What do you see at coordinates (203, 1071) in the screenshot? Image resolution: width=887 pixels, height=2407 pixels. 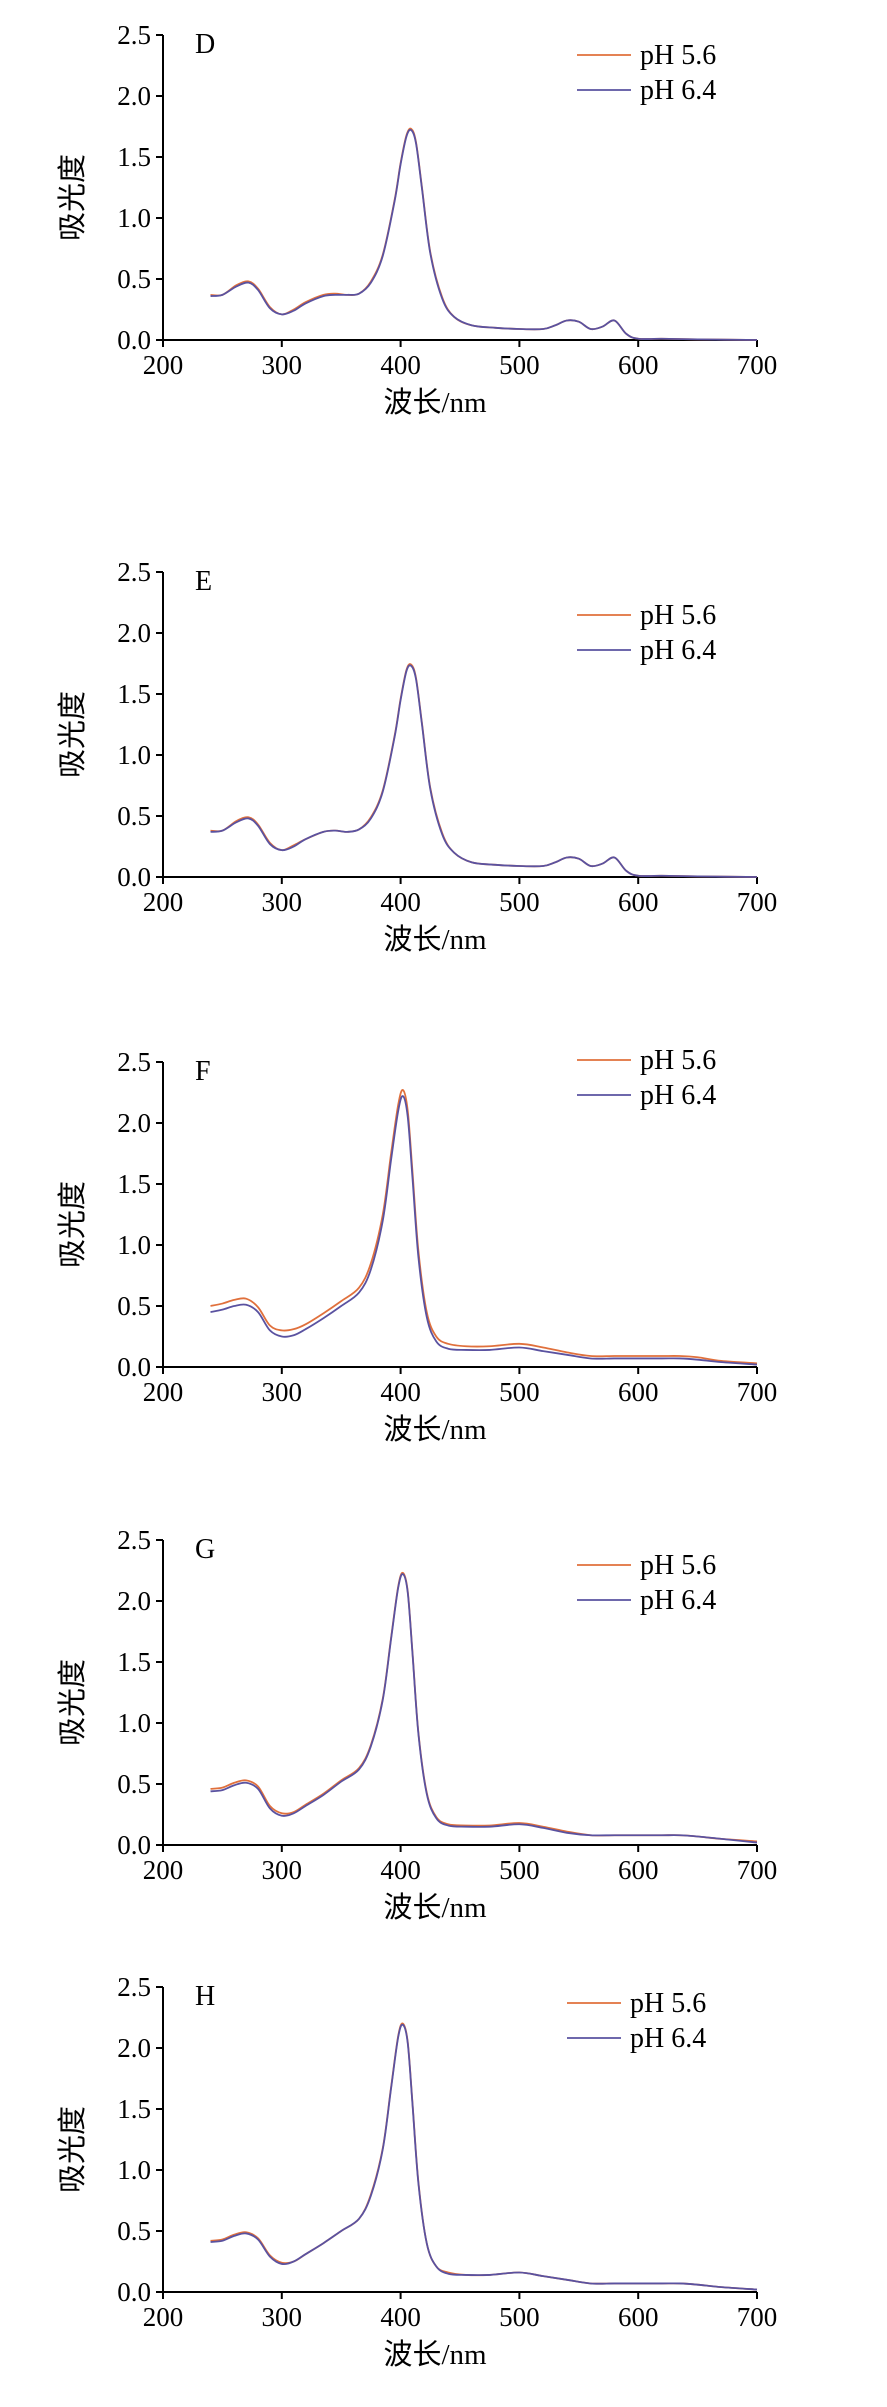 I see `panel-label: F` at bounding box center [203, 1071].